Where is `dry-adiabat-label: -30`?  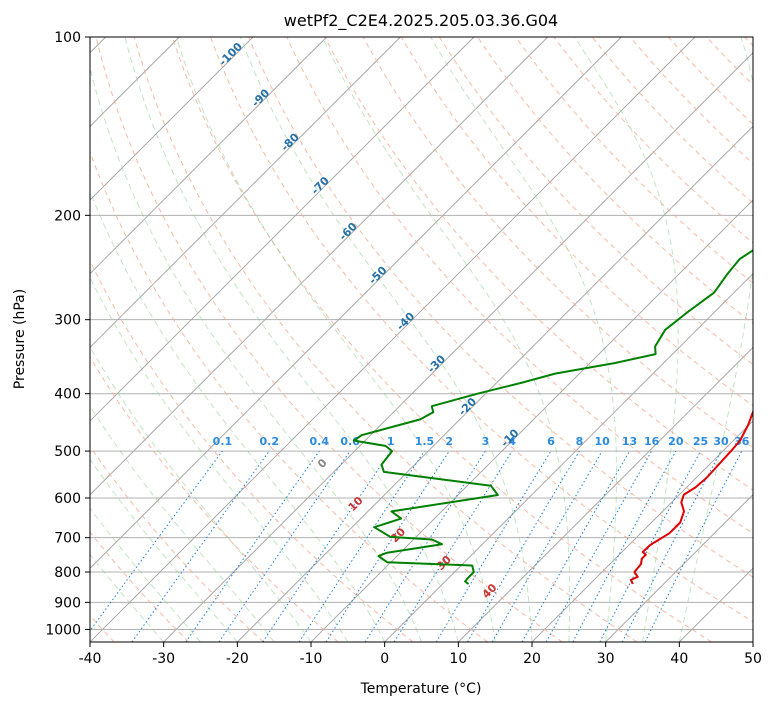
dry-adiabat-label: -30 is located at coordinates (436, 363).